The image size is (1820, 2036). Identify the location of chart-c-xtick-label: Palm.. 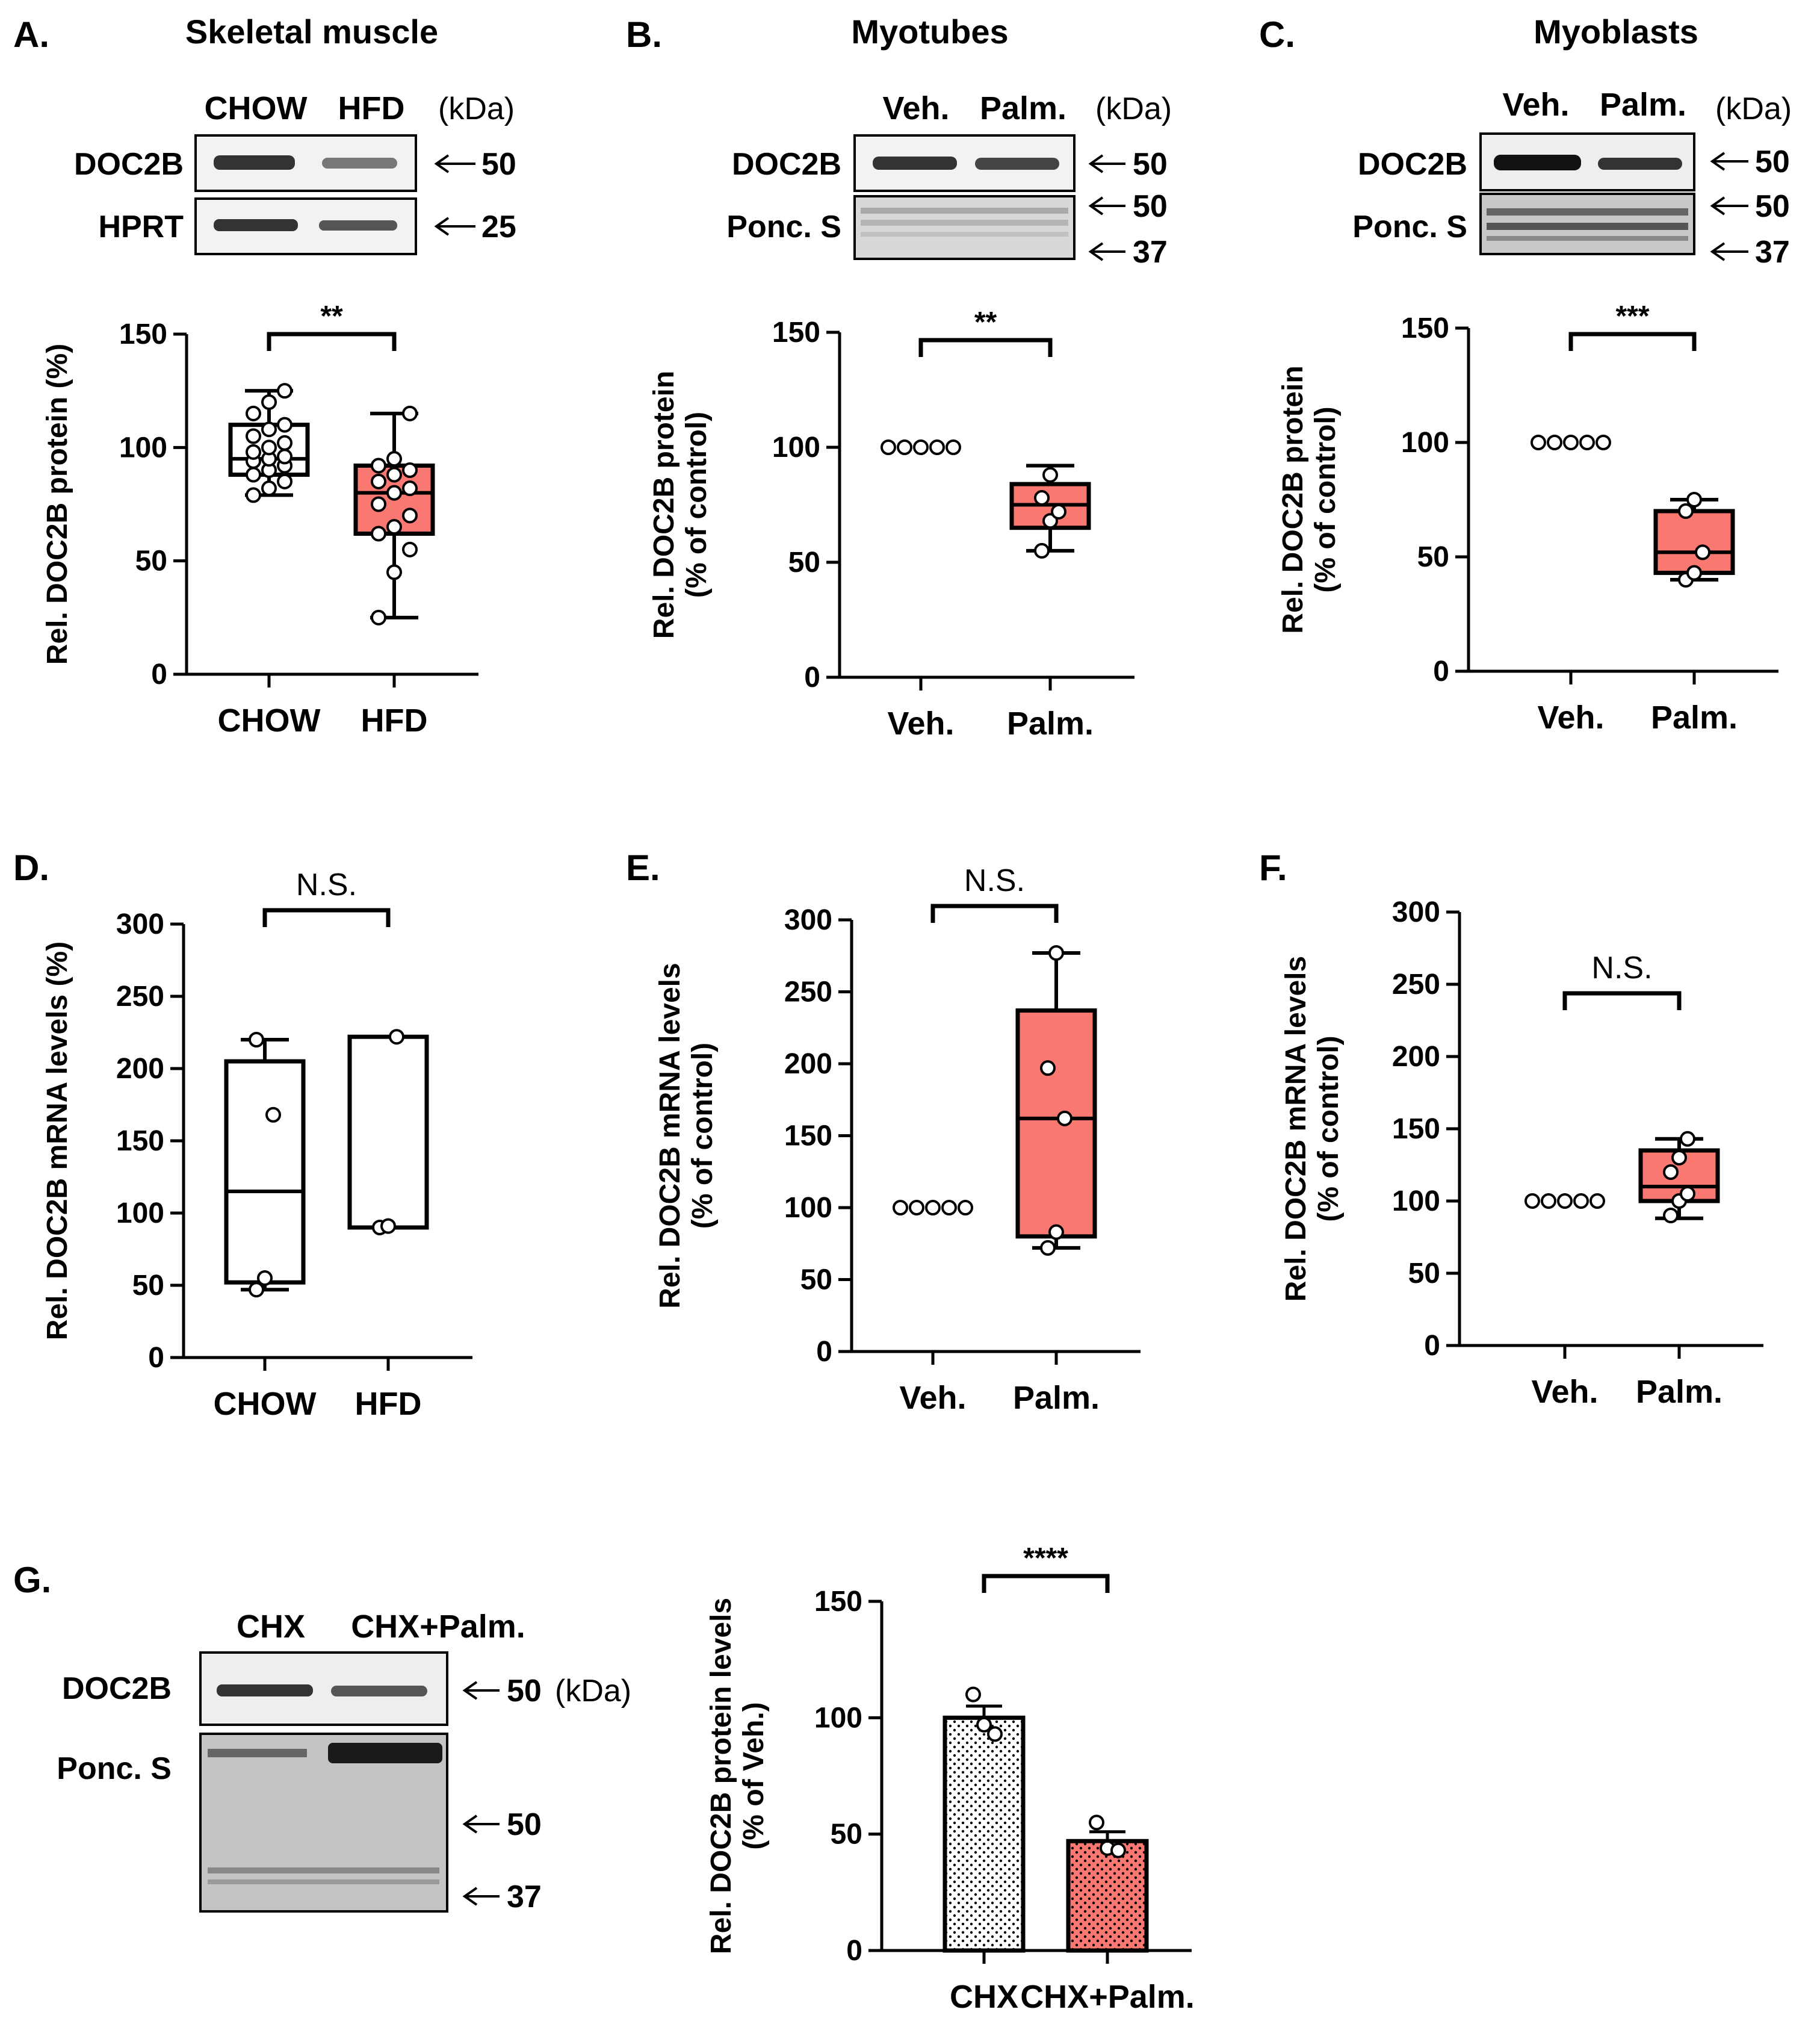
(1695, 718).